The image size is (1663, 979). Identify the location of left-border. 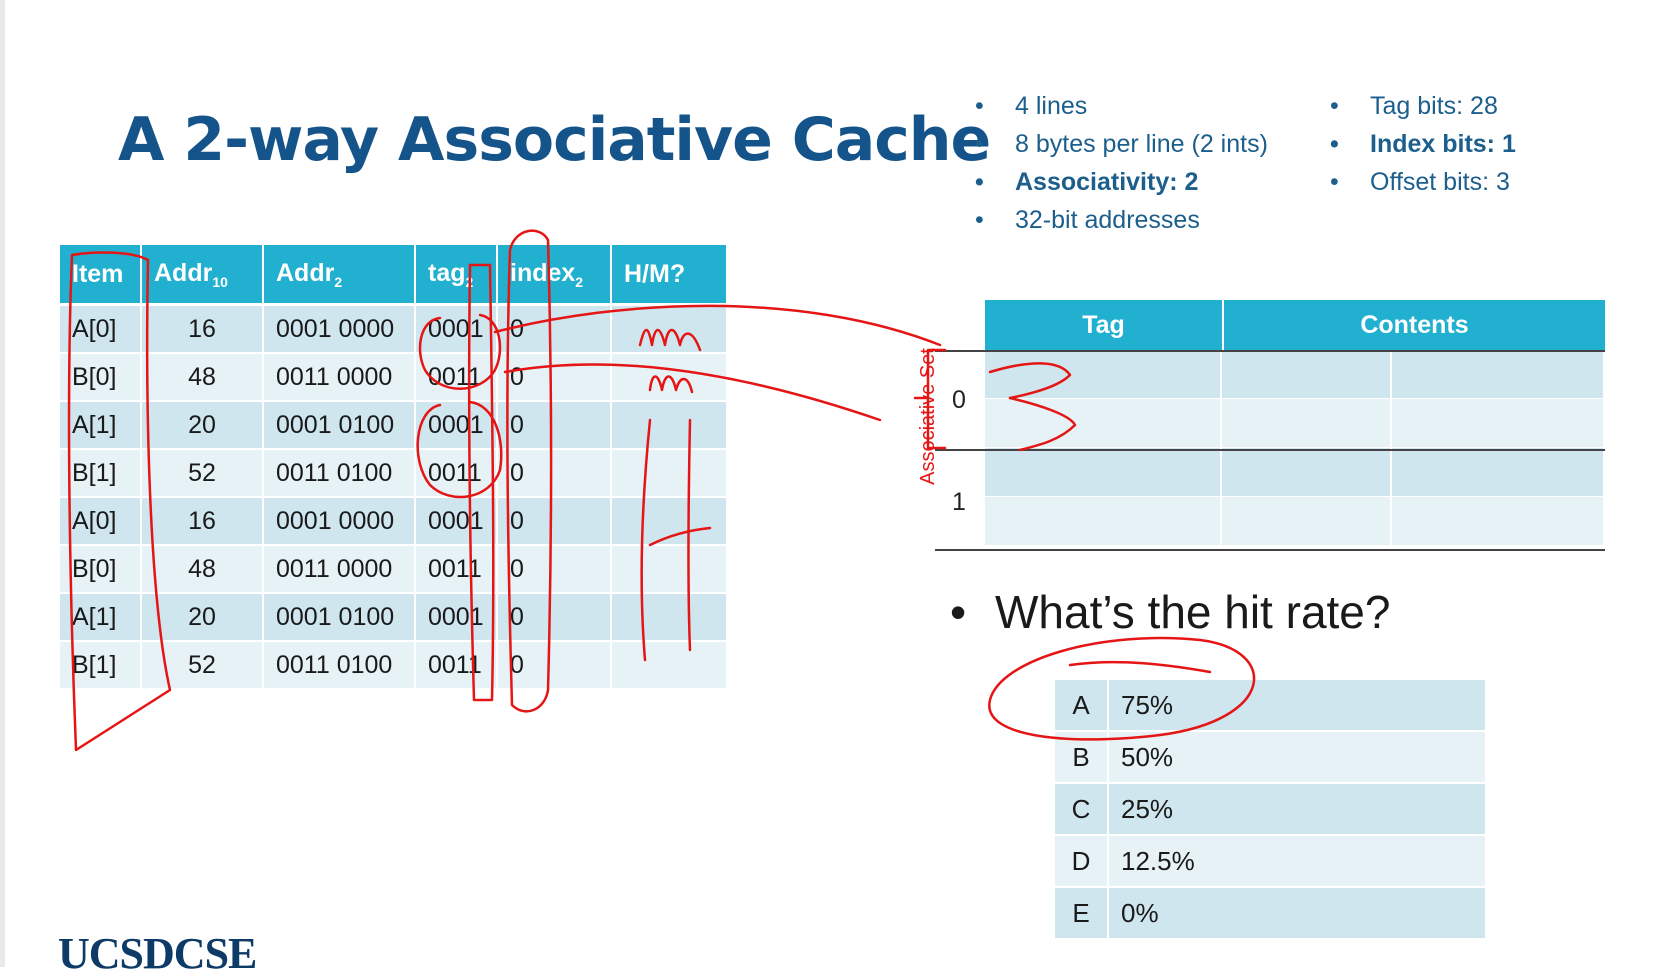
(2, 483).